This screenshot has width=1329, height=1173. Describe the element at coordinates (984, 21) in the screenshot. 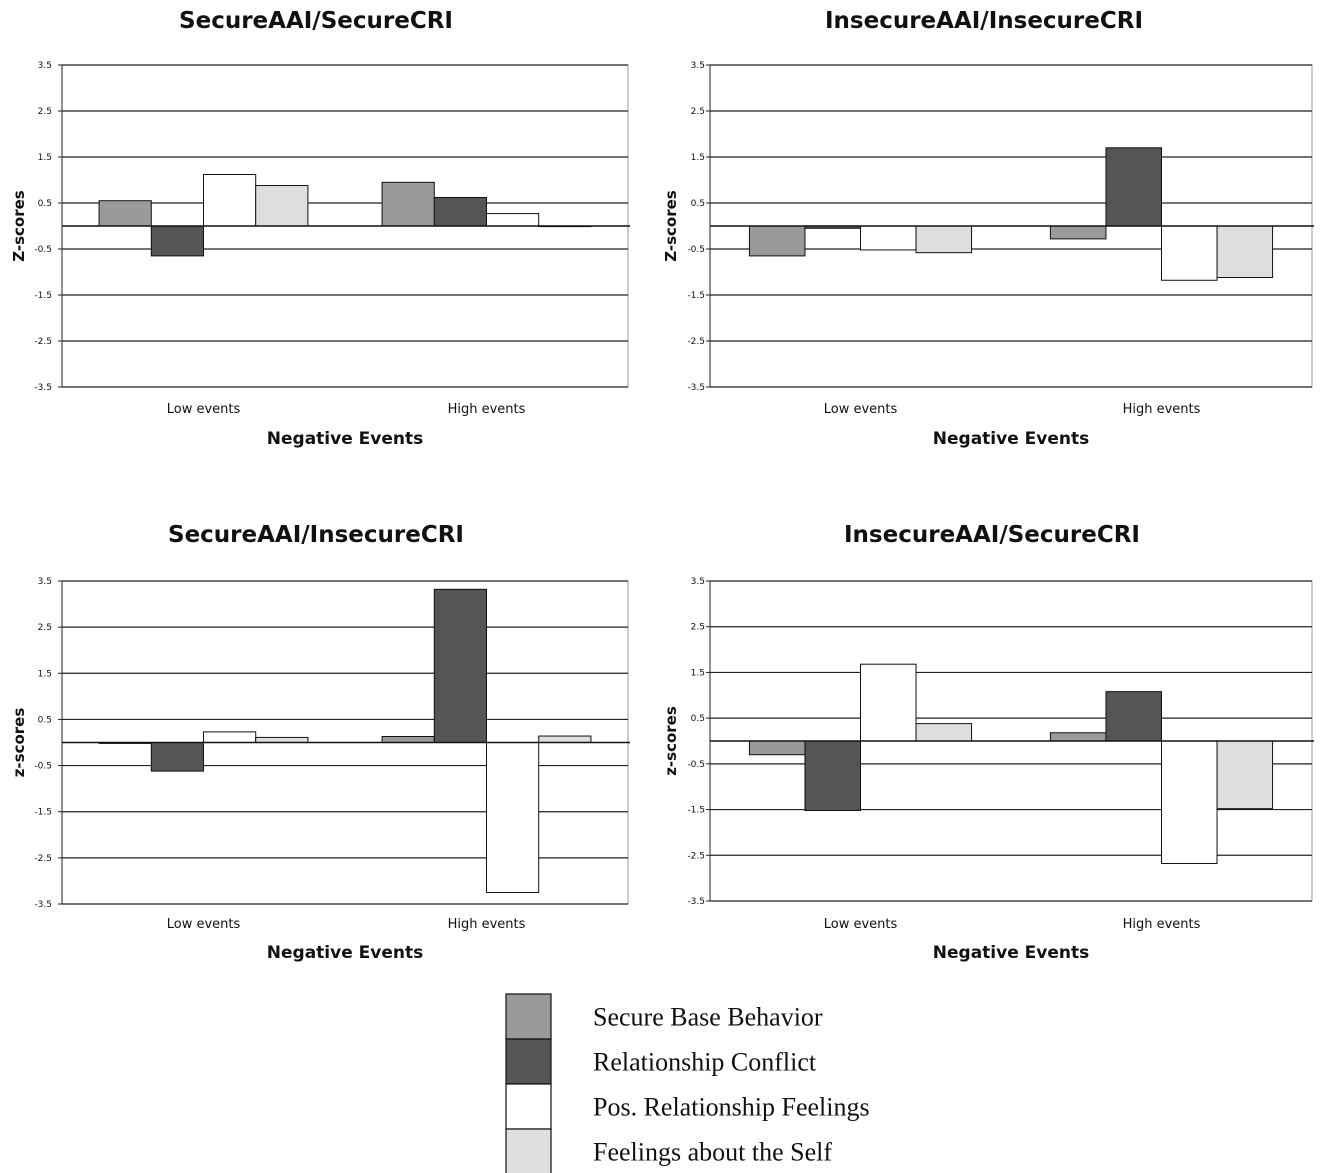

I see `chart-title: InsecureAAI/InsecureCRI` at that location.